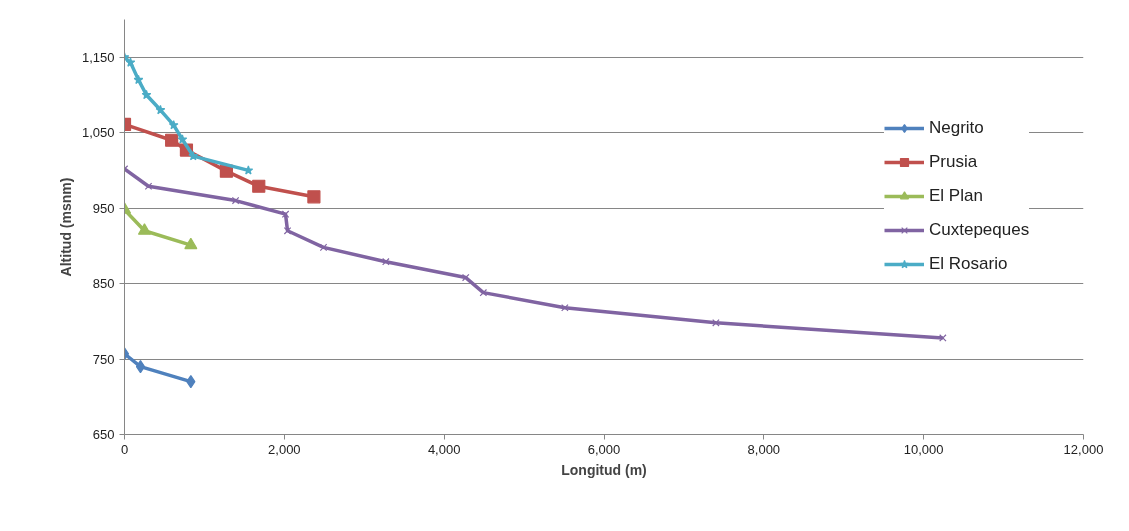 The height and width of the screenshot is (531, 1129). Describe the element at coordinates (124, 449) in the screenshot. I see `x-tick-label: 0` at that location.